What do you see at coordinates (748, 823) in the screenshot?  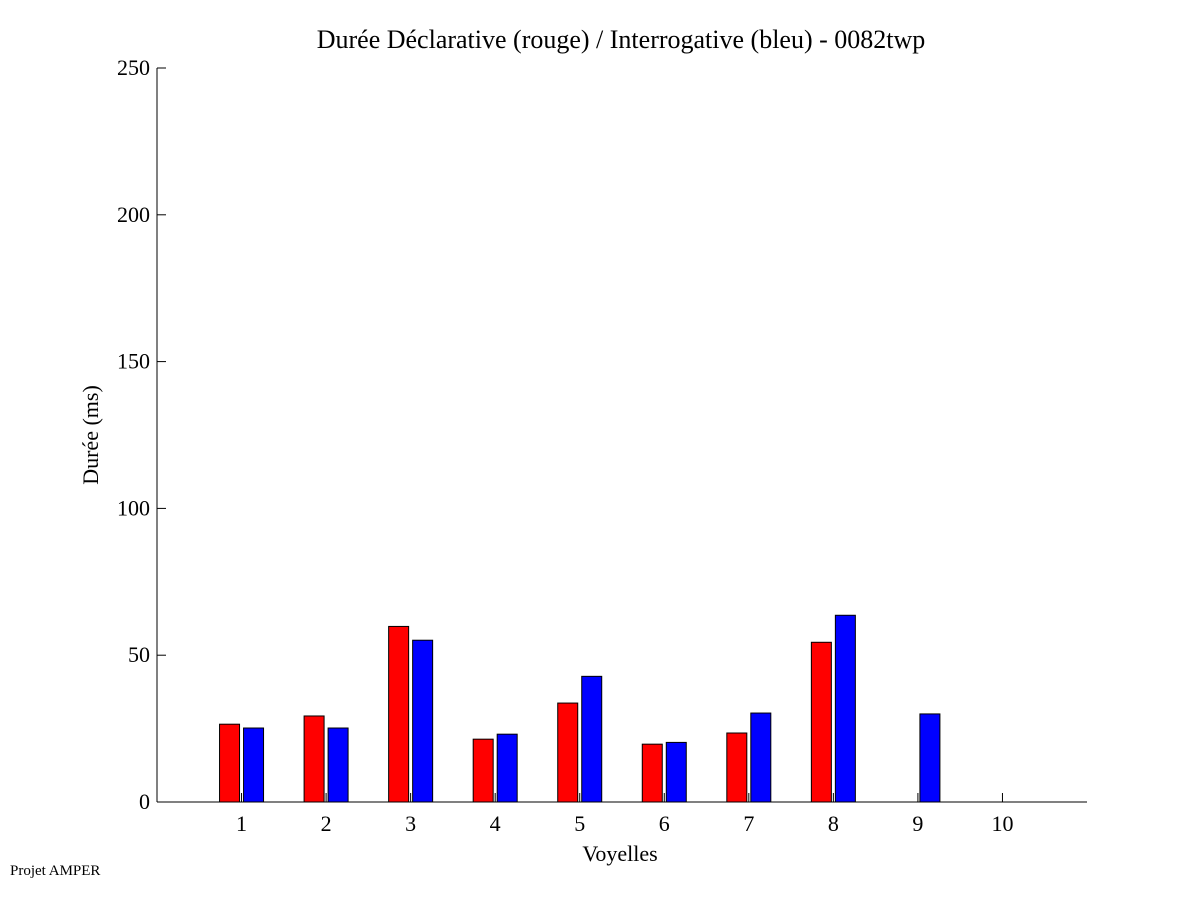 I see `x-tick-label: 7` at bounding box center [748, 823].